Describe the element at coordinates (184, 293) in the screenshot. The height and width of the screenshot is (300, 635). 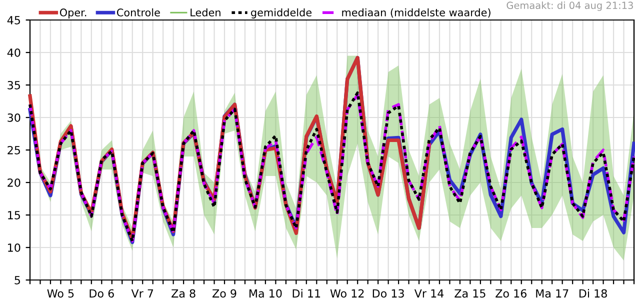
I see `x-tick-label: Za 8` at that location.